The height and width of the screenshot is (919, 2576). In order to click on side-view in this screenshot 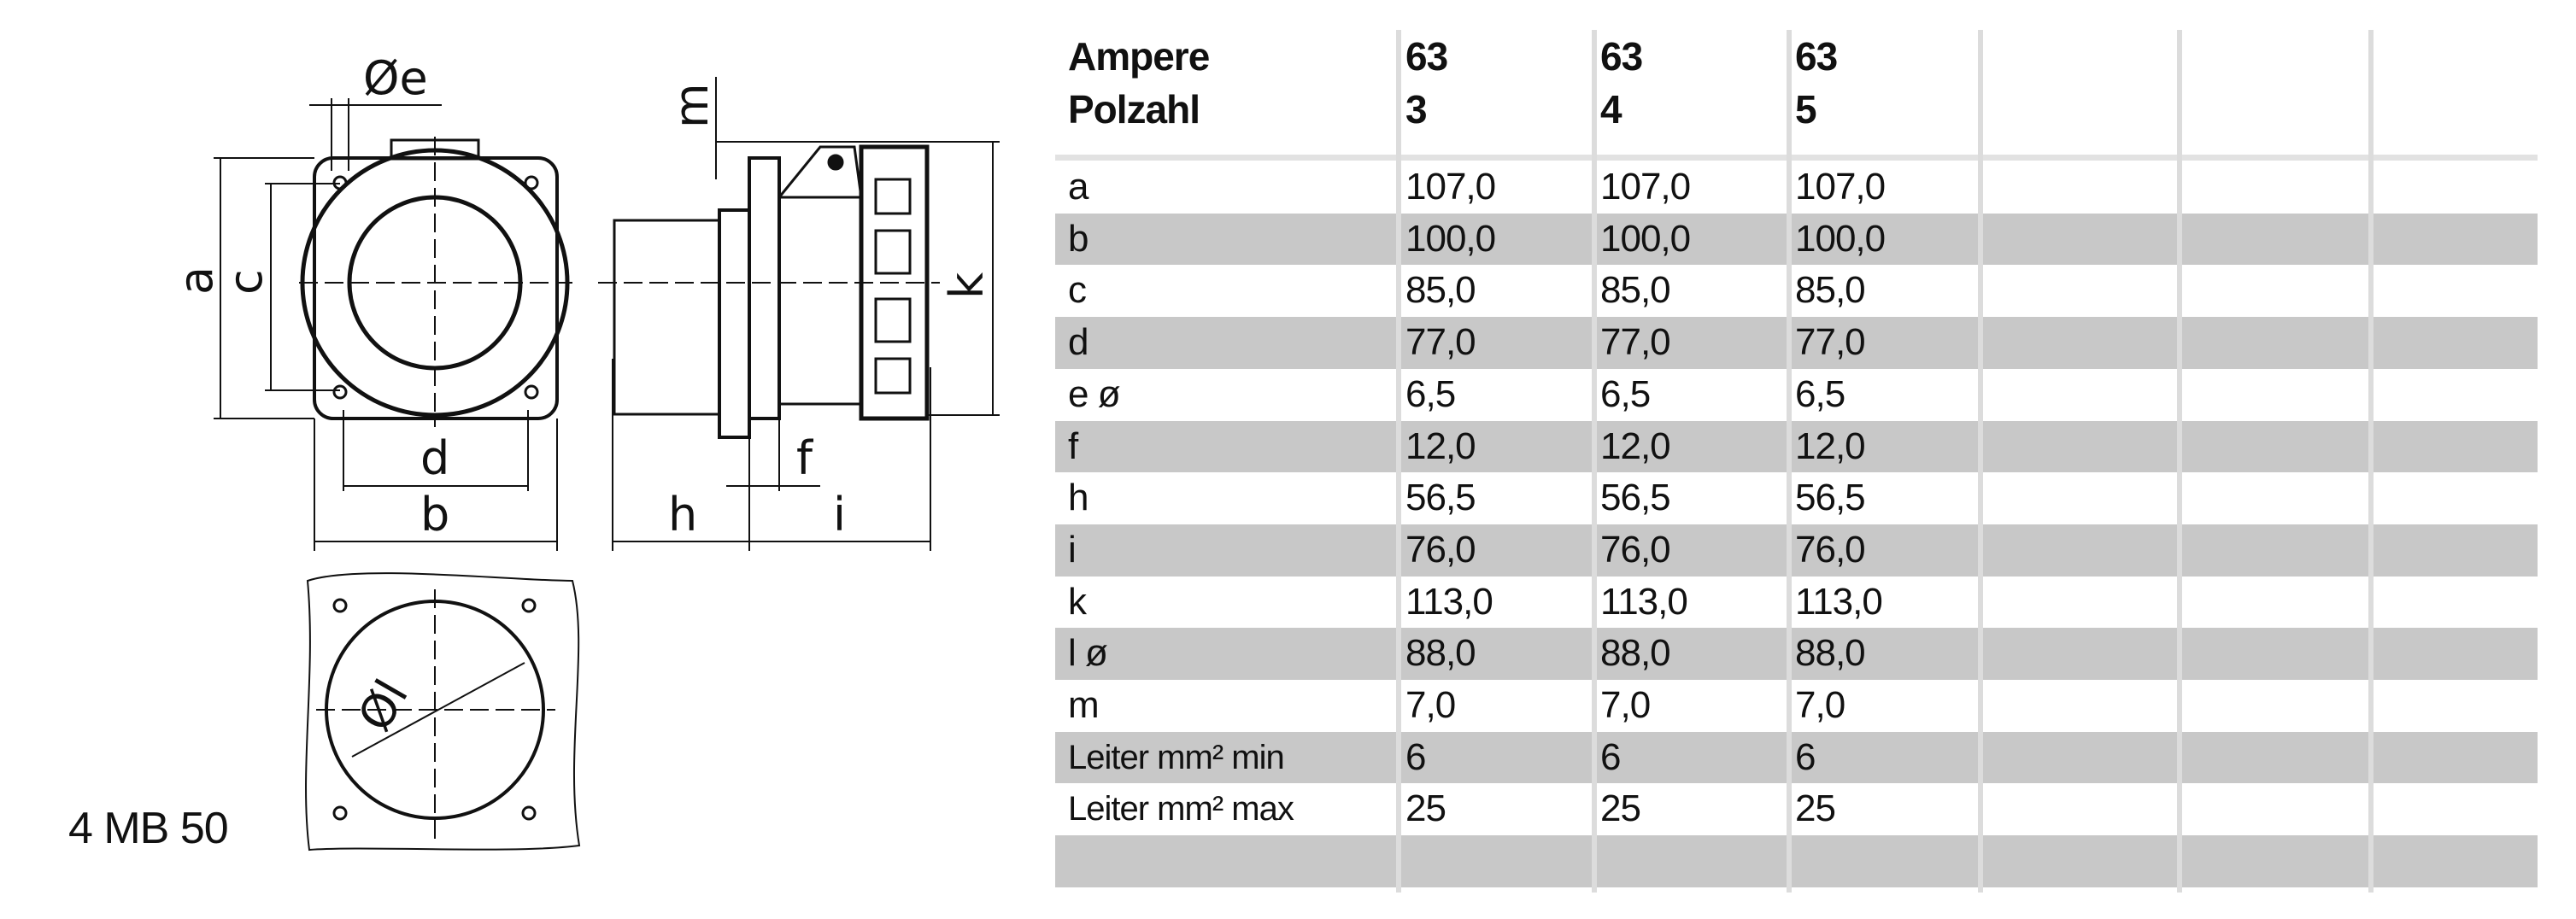, I will do `click(799, 314)`.